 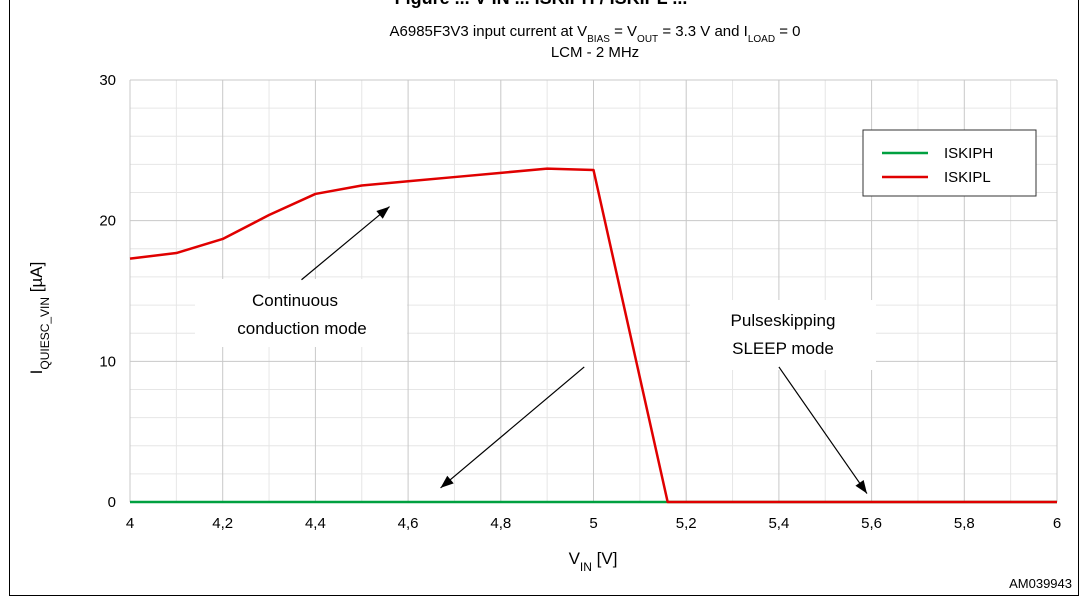 I want to click on ps-arrow-right-head, so click(x=861, y=487).